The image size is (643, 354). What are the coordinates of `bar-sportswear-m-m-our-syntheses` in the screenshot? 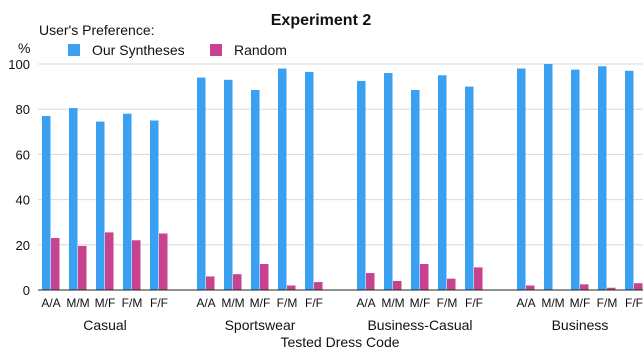 It's located at (228, 184).